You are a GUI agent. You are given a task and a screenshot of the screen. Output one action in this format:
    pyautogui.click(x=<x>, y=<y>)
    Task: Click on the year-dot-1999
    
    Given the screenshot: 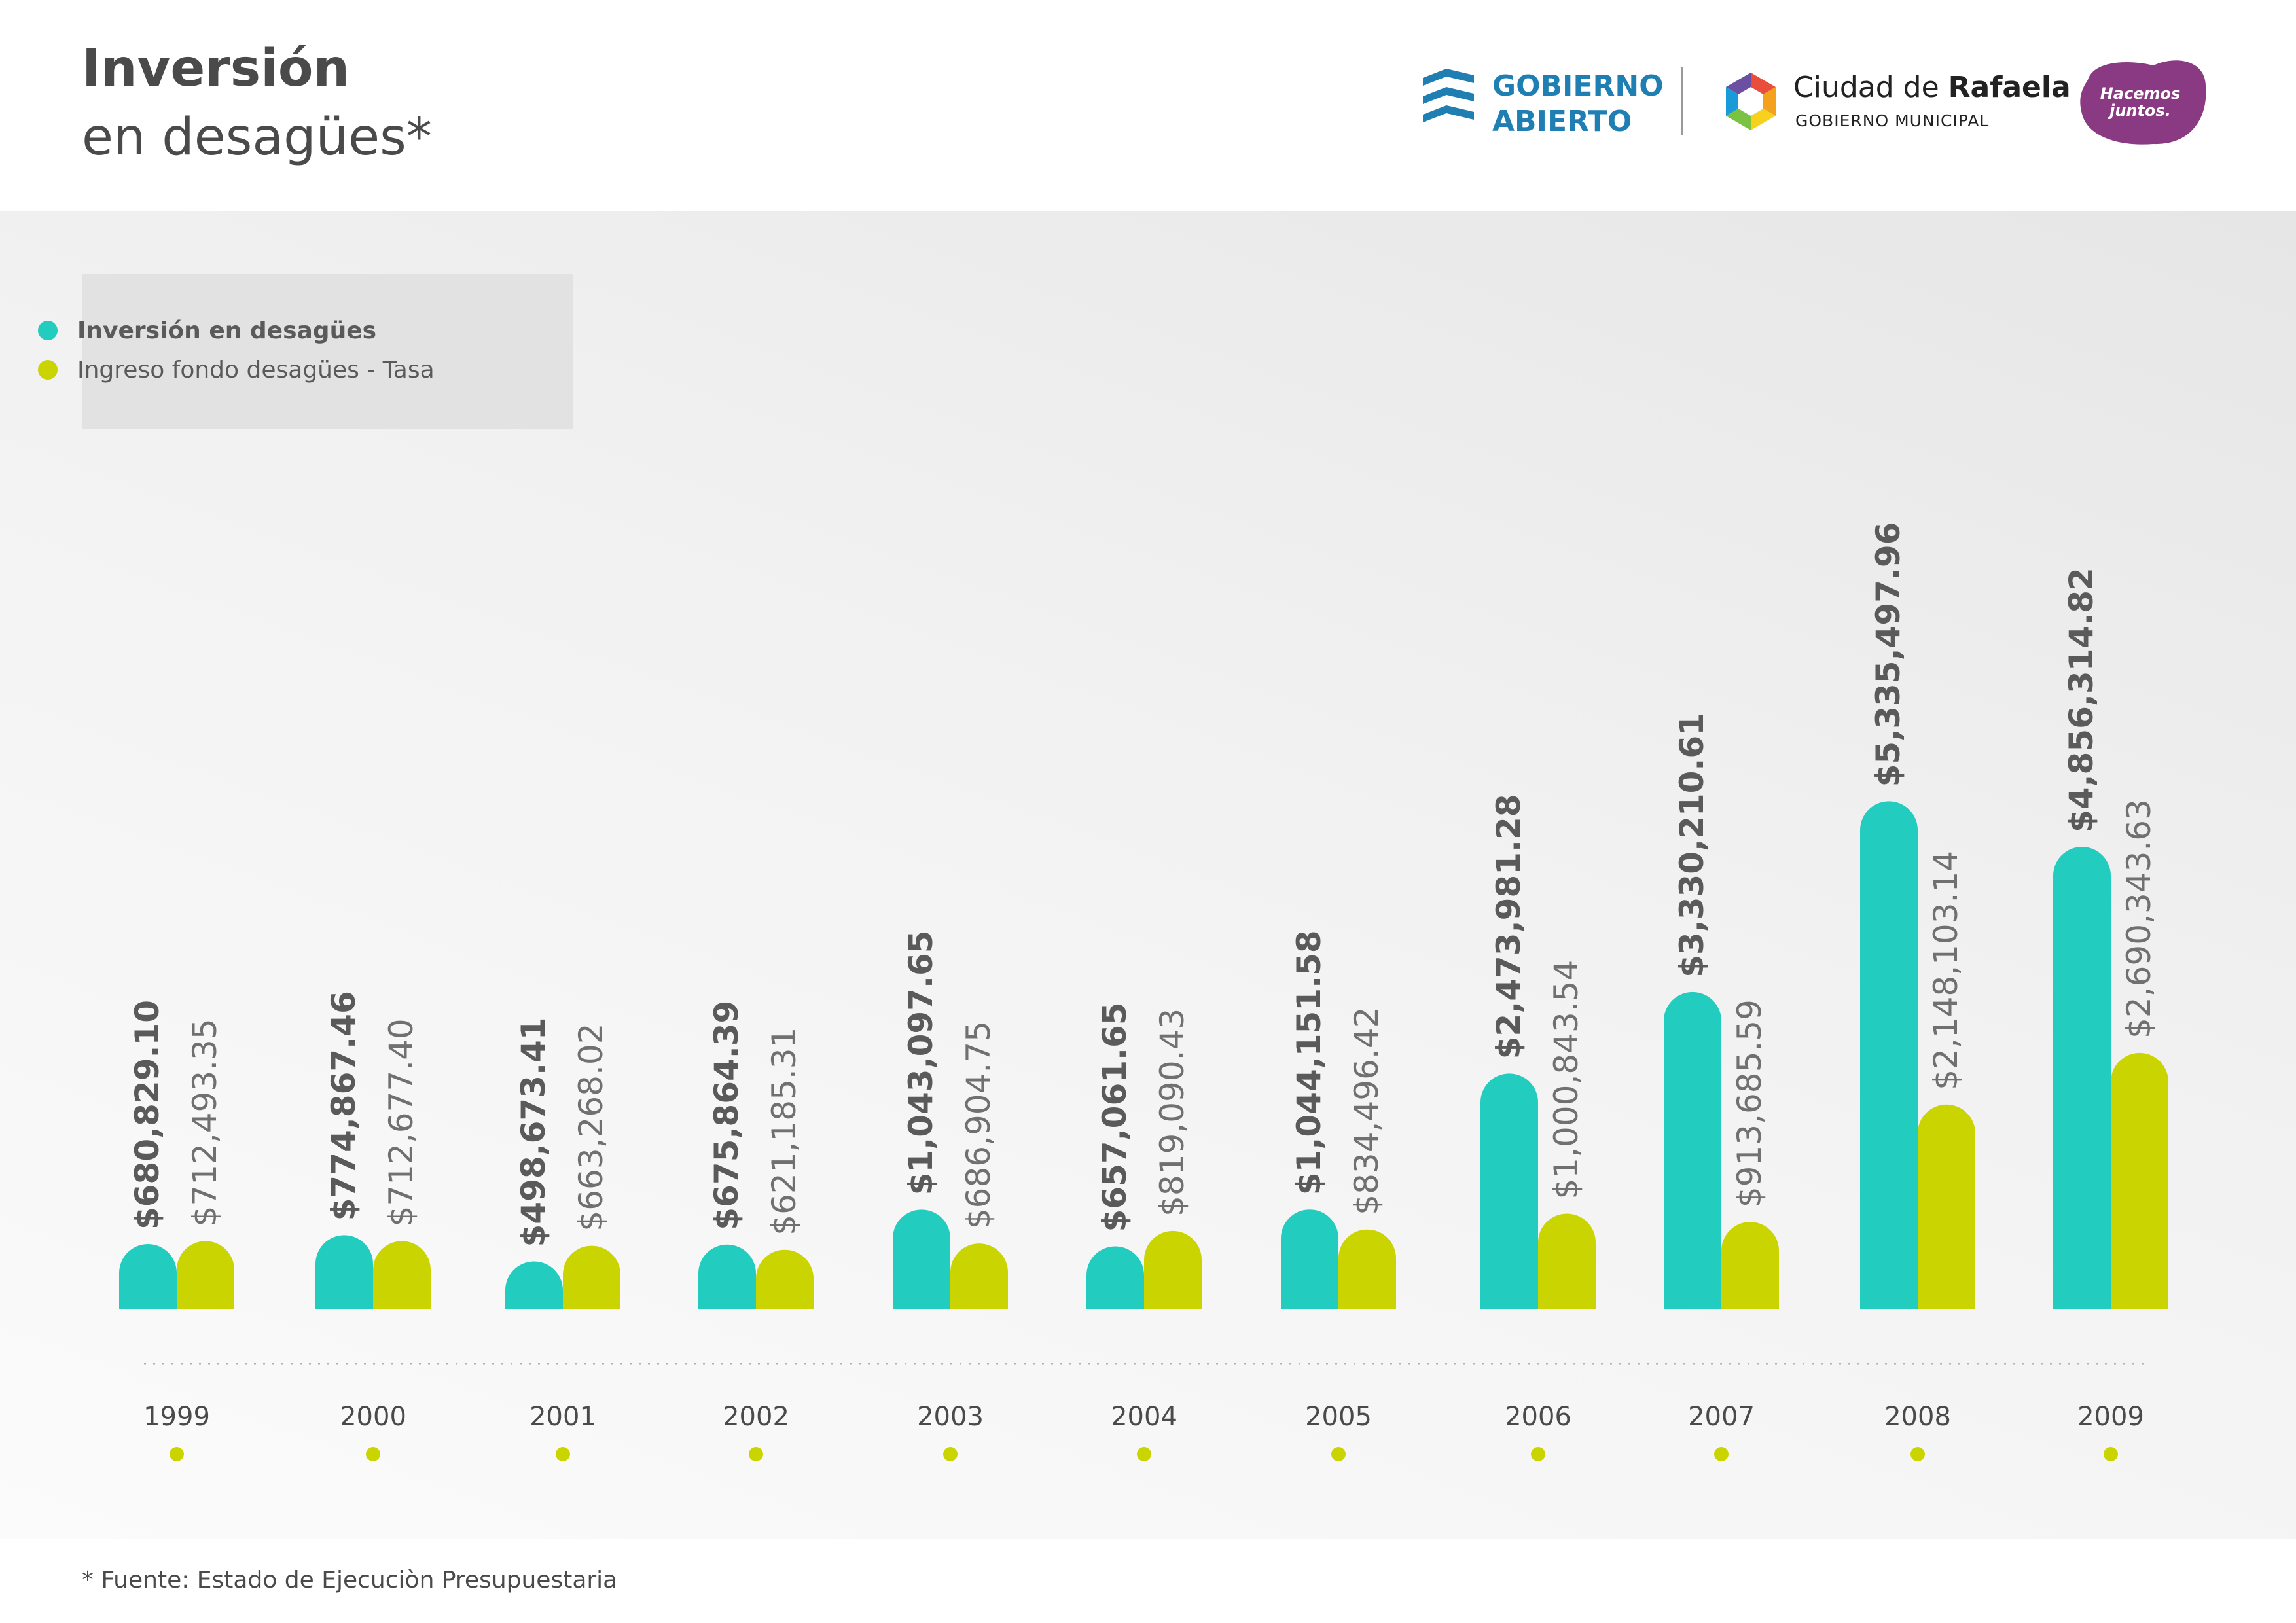 What is the action you would take?
    pyautogui.click(x=177, y=1454)
    